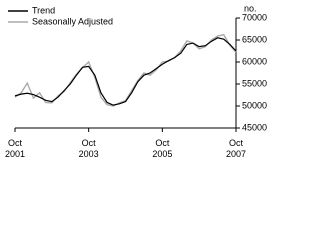  What do you see at coordinates (162, 148) in the screenshot?
I see `x-tick-label: Oct 2005` at bounding box center [162, 148].